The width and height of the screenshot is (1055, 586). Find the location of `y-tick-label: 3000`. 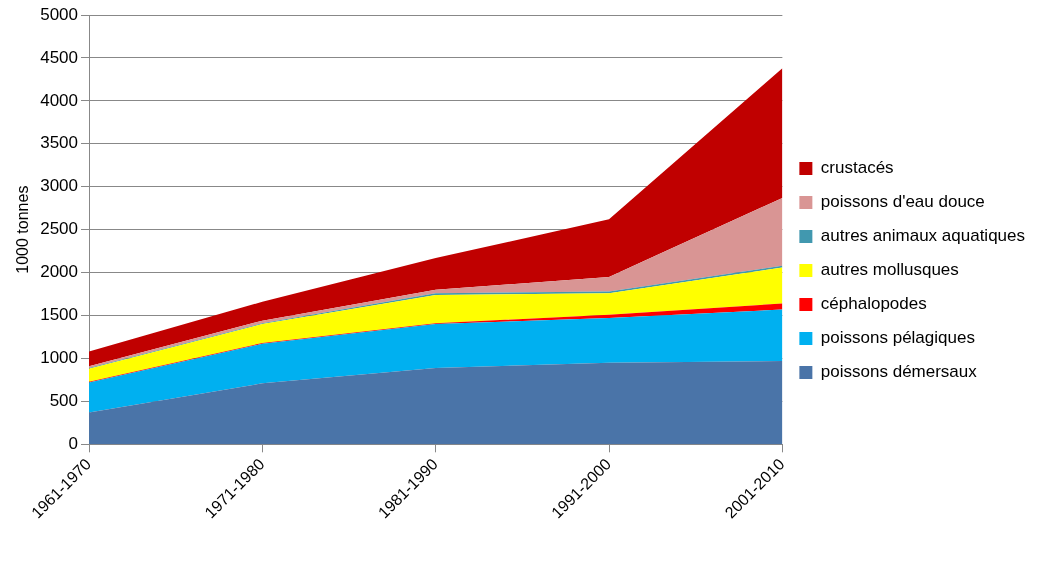

y-tick-label: 3000 is located at coordinates (59, 186).